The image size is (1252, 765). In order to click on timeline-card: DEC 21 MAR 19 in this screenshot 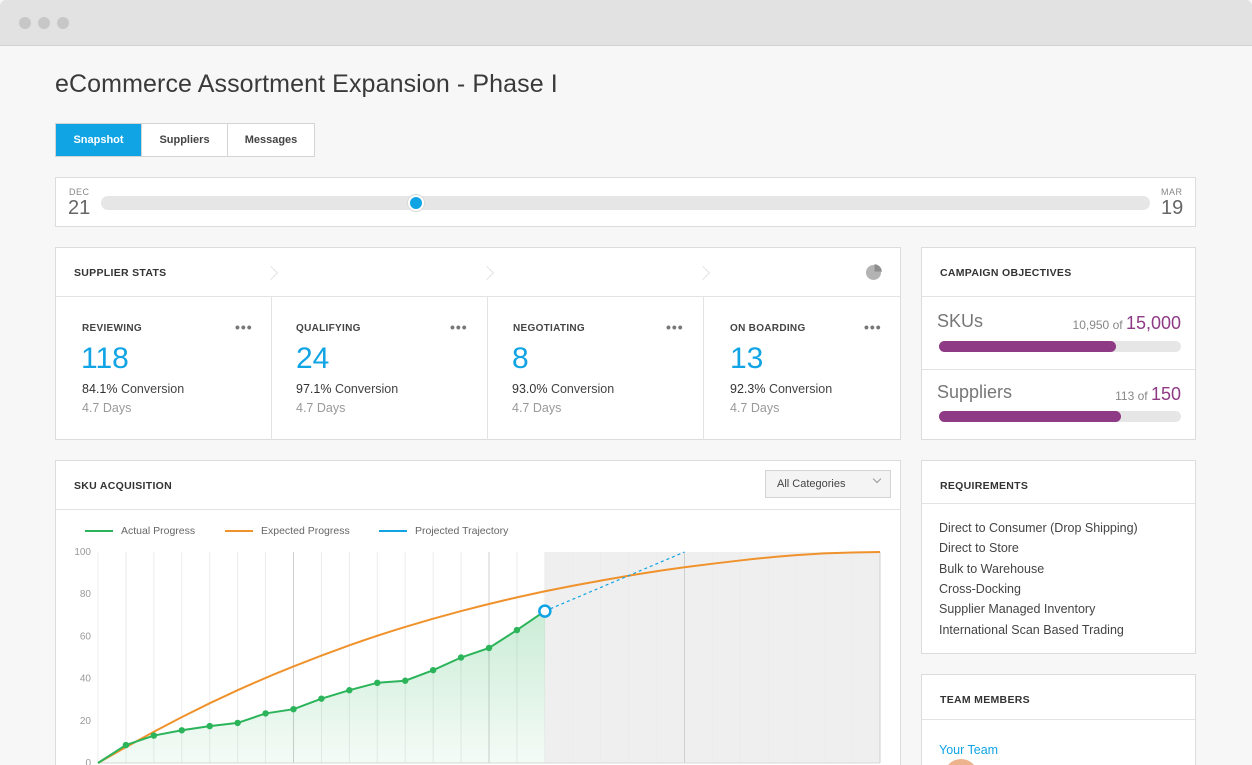, I will do `click(625, 202)`.